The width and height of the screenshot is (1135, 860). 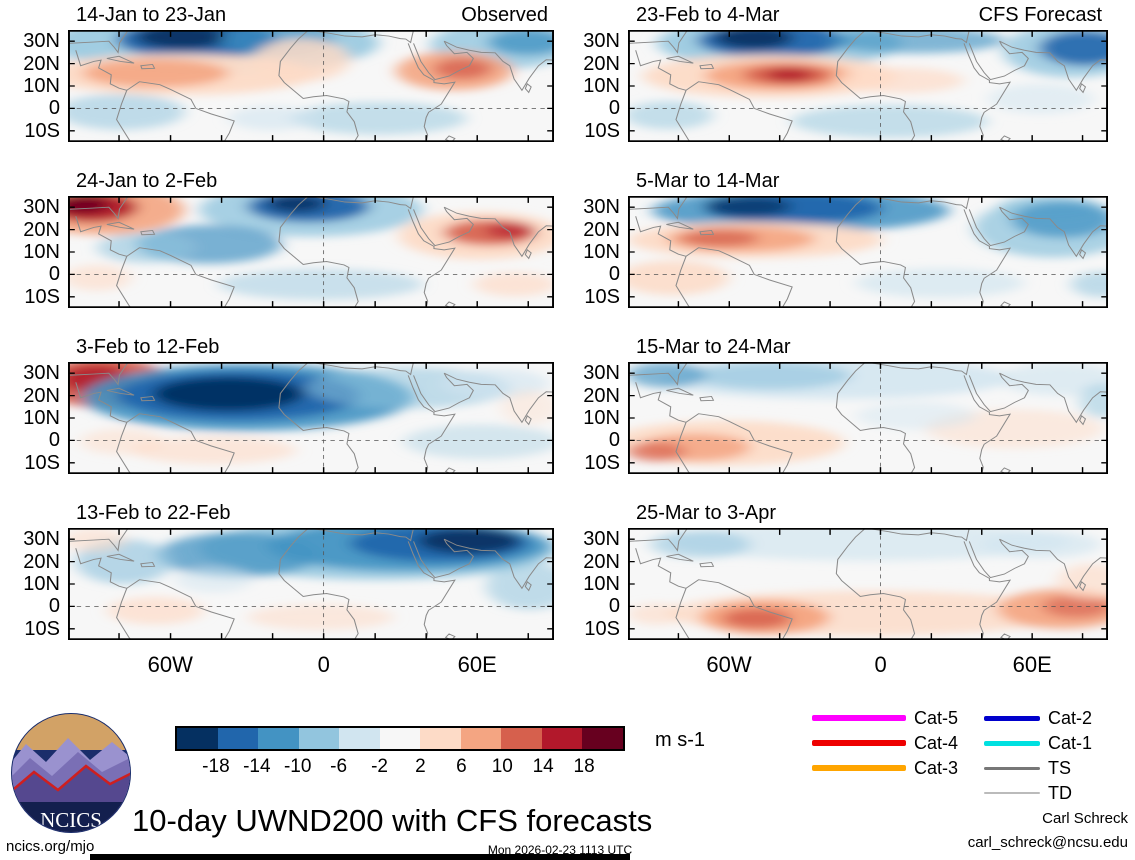 What do you see at coordinates (148, 347) in the screenshot?
I see `panel-title: 3-Feb to 12-Feb` at bounding box center [148, 347].